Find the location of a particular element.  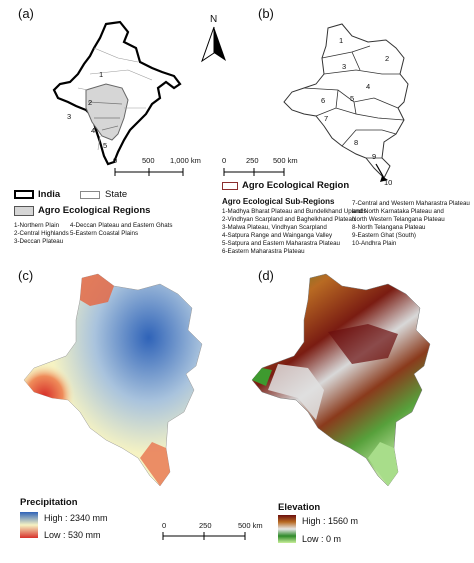

scale-a-tick-2: 1,000 km is located at coordinates (185, 160).